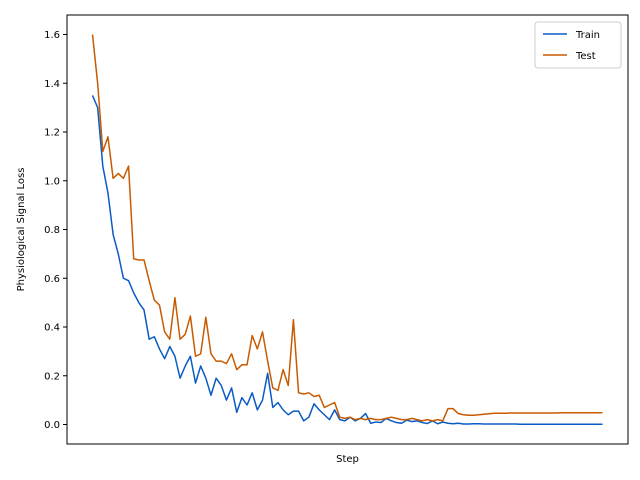  Describe the element at coordinates (52, 328) in the screenshot. I see `y-tick-label: 0.4` at that location.